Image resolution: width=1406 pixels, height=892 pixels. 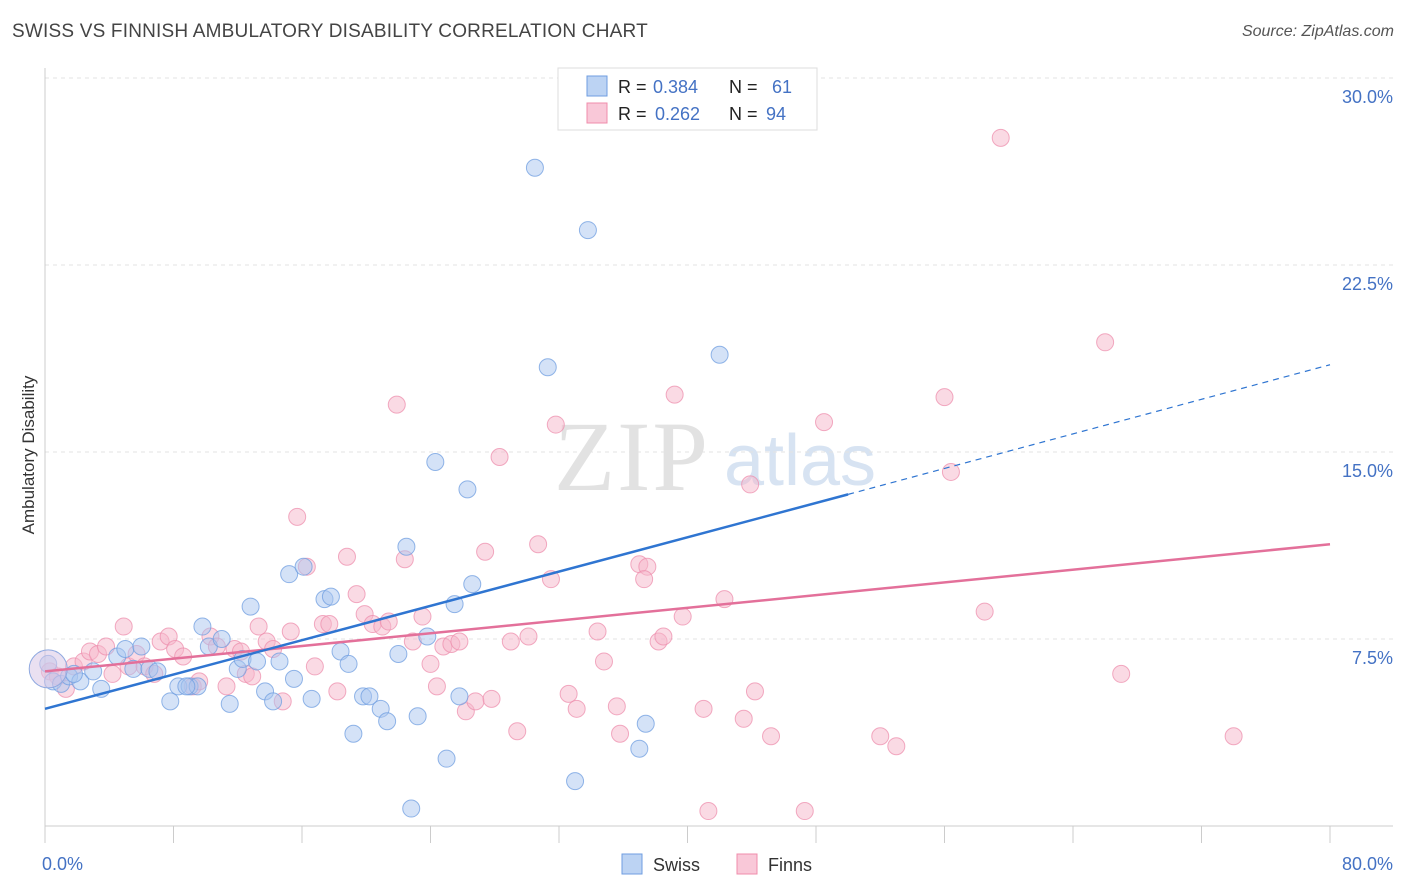 What do you see at coordinates (597, 86) in the screenshot?
I see `legend-swatch-swiss` at bounding box center [597, 86].